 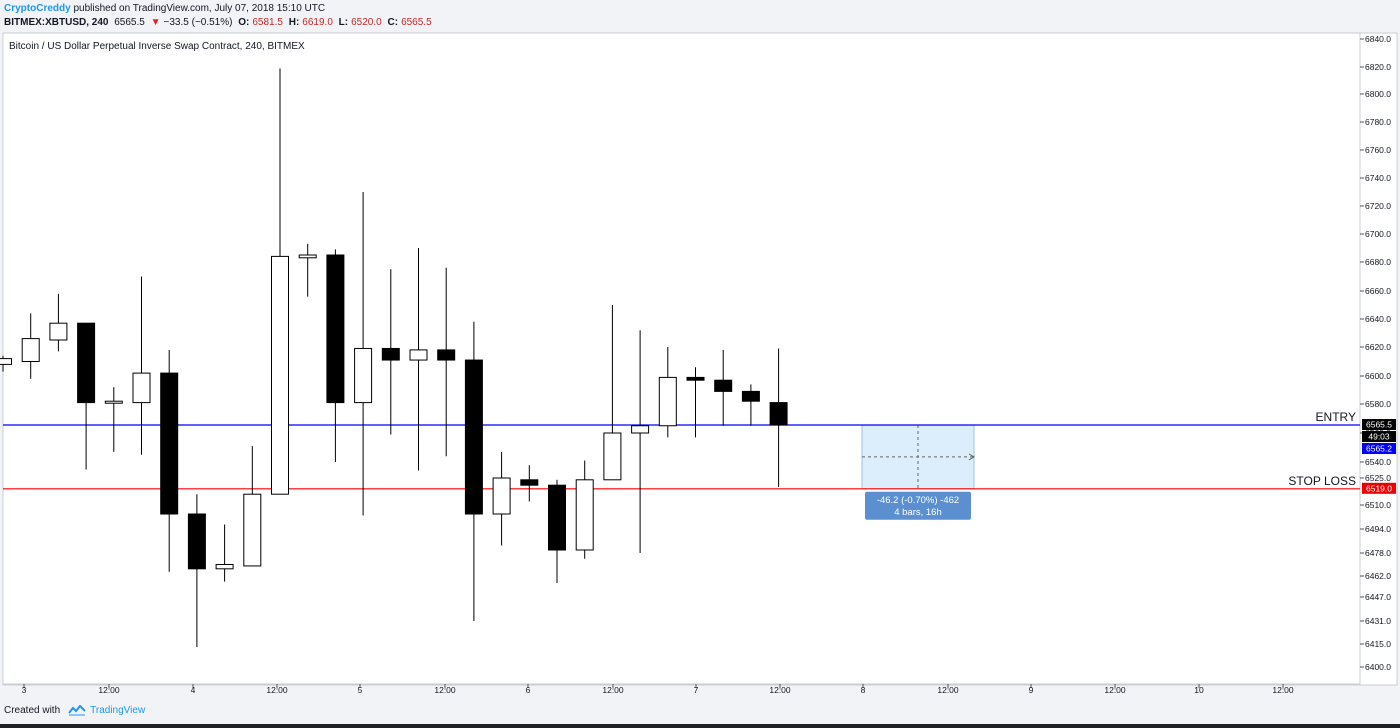 What do you see at coordinates (1378, 576) in the screenshot?
I see `y-tick-label: 6462.0` at bounding box center [1378, 576].